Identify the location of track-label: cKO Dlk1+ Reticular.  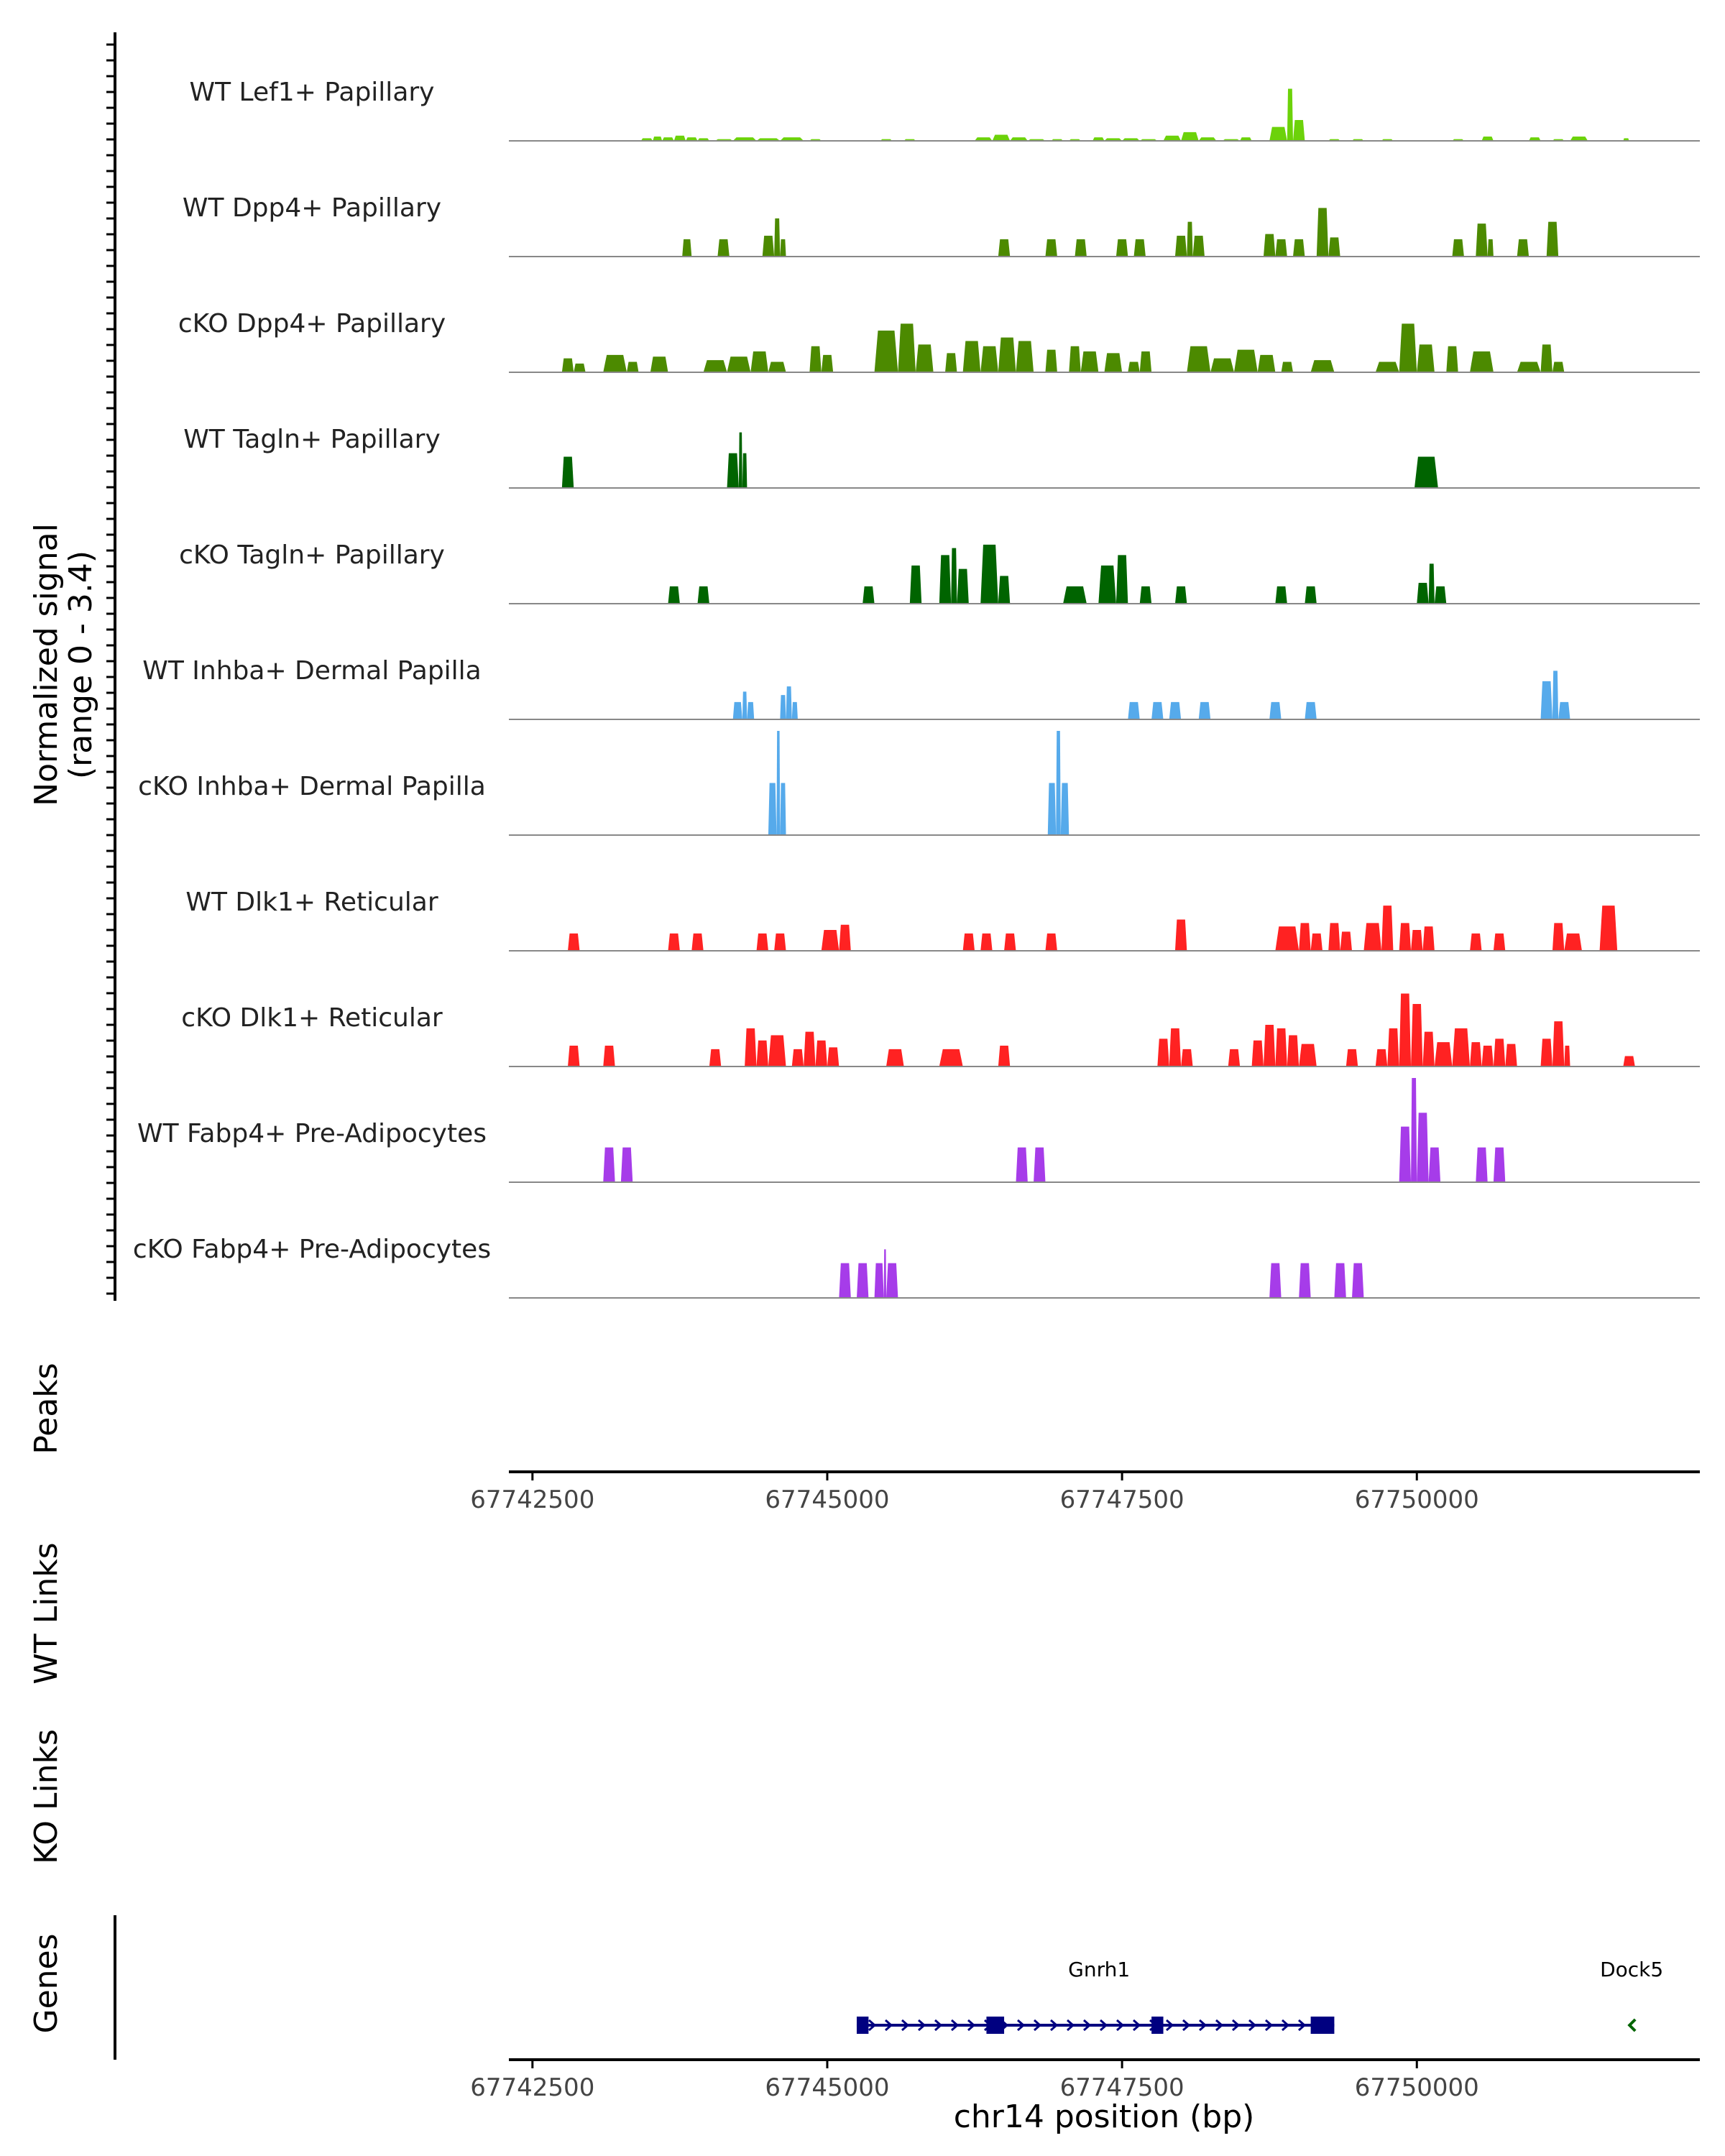
(312, 1018).